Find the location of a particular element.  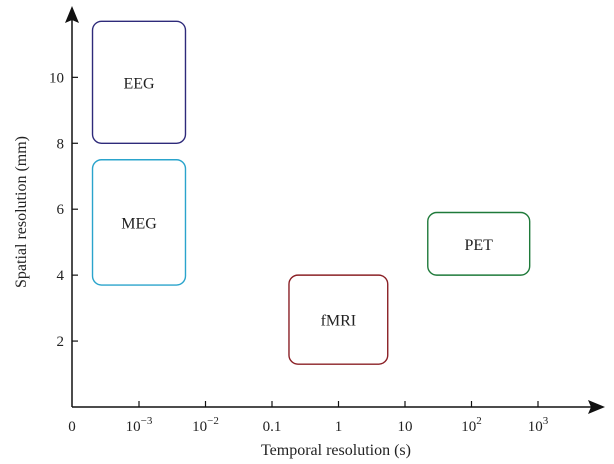

y-tick-label: 4 is located at coordinates (61, 276).